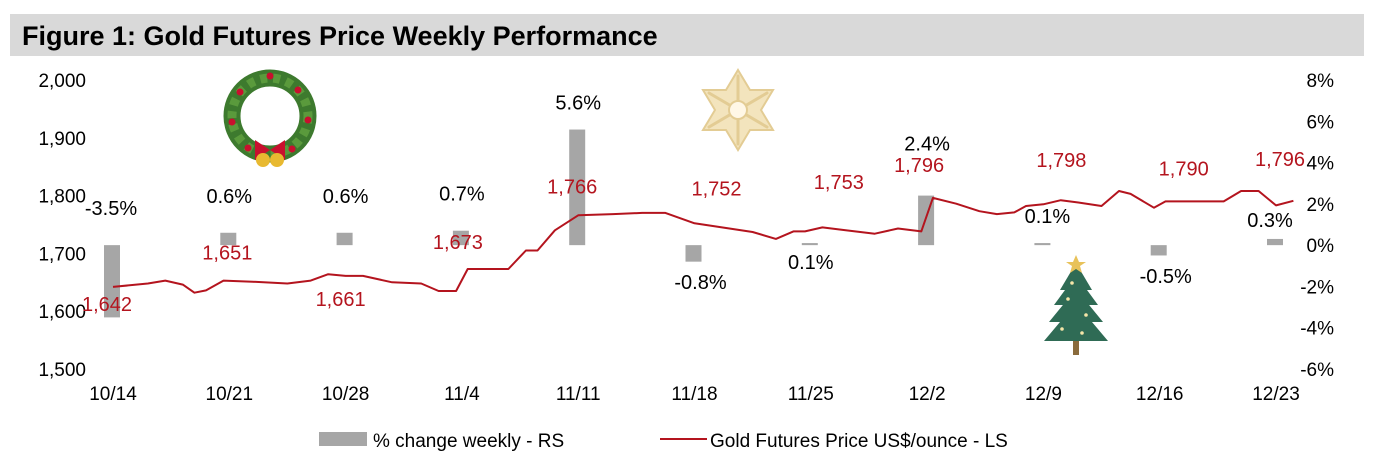 The width and height of the screenshot is (1381, 460). What do you see at coordinates (227, 254) in the screenshot?
I see `price-label: 1,651` at bounding box center [227, 254].